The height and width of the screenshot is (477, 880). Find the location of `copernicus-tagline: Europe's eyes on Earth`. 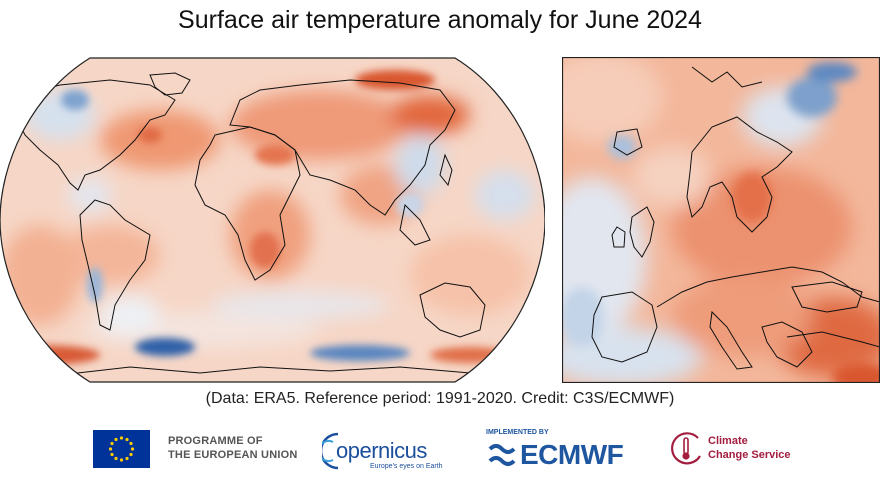

copernicus-tagline: Europe's eyes on Earth is located at coordinates (406, 466).